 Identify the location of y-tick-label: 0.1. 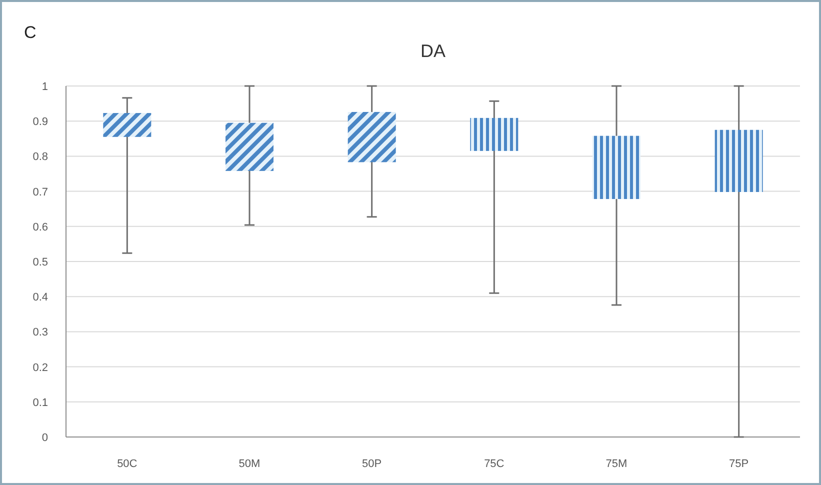
(40, 402).